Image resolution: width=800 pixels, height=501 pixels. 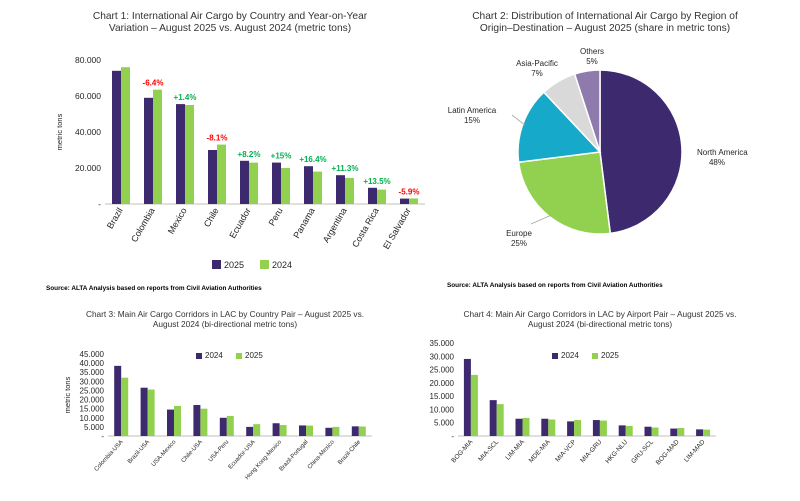 What do you see at coordinates (249, 154) in the screenshot?
I see `variation-label: +8.2%` at bounding box center [249, 154].